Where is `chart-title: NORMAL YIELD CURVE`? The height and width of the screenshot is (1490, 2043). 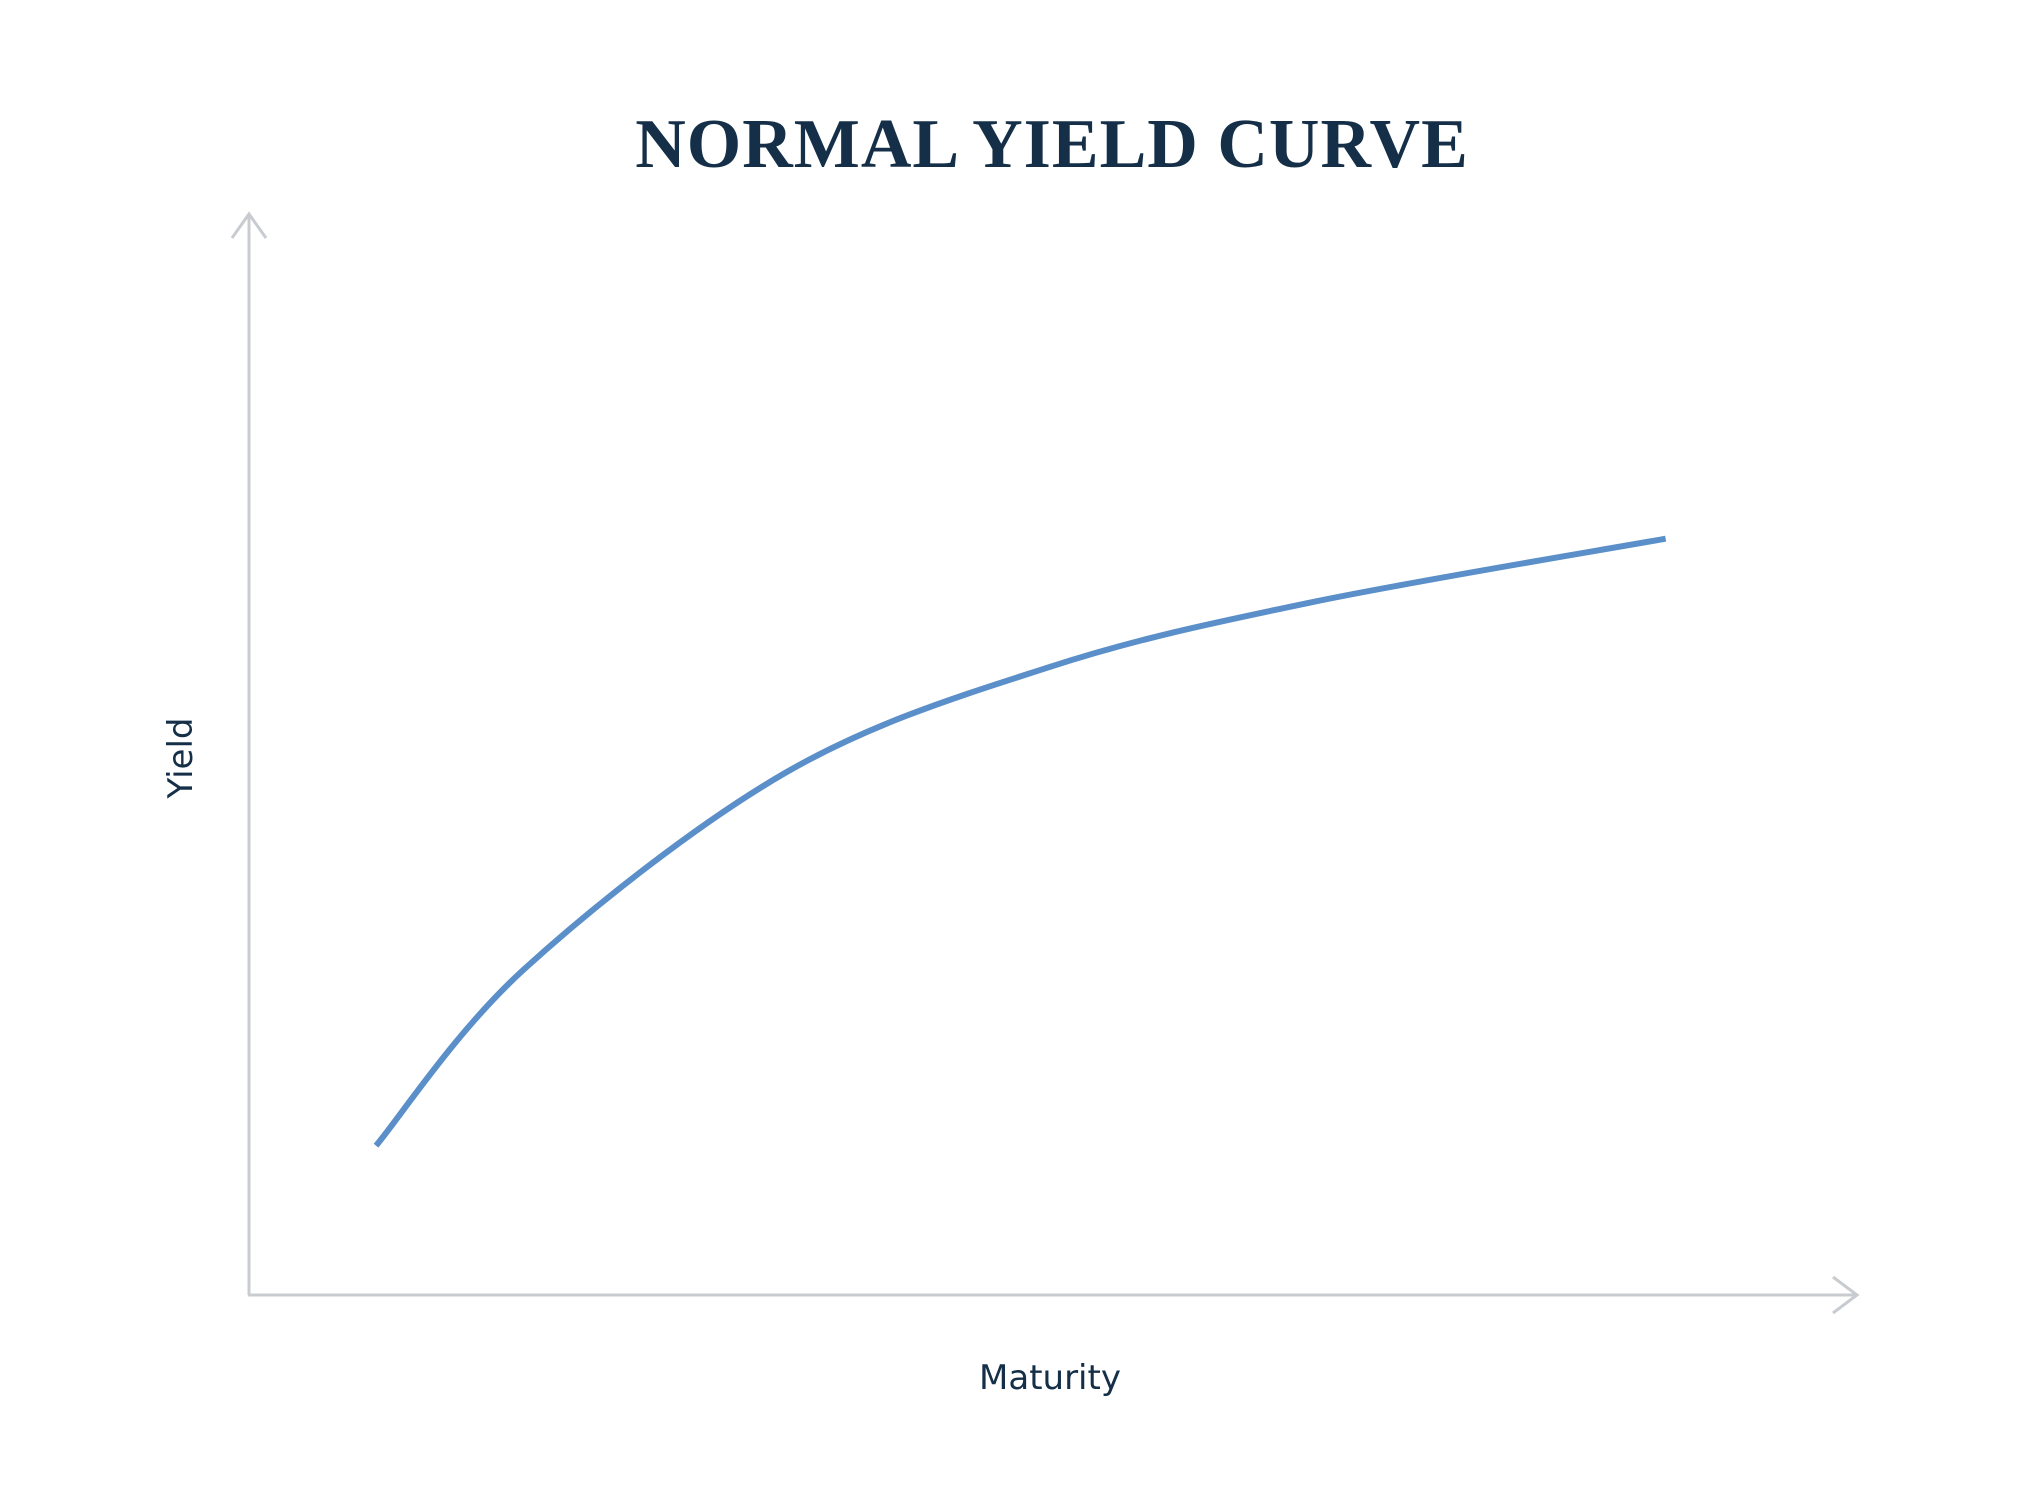 chart-title: NORMAL YIELD CURVE is located at coordinates (1052, 144).